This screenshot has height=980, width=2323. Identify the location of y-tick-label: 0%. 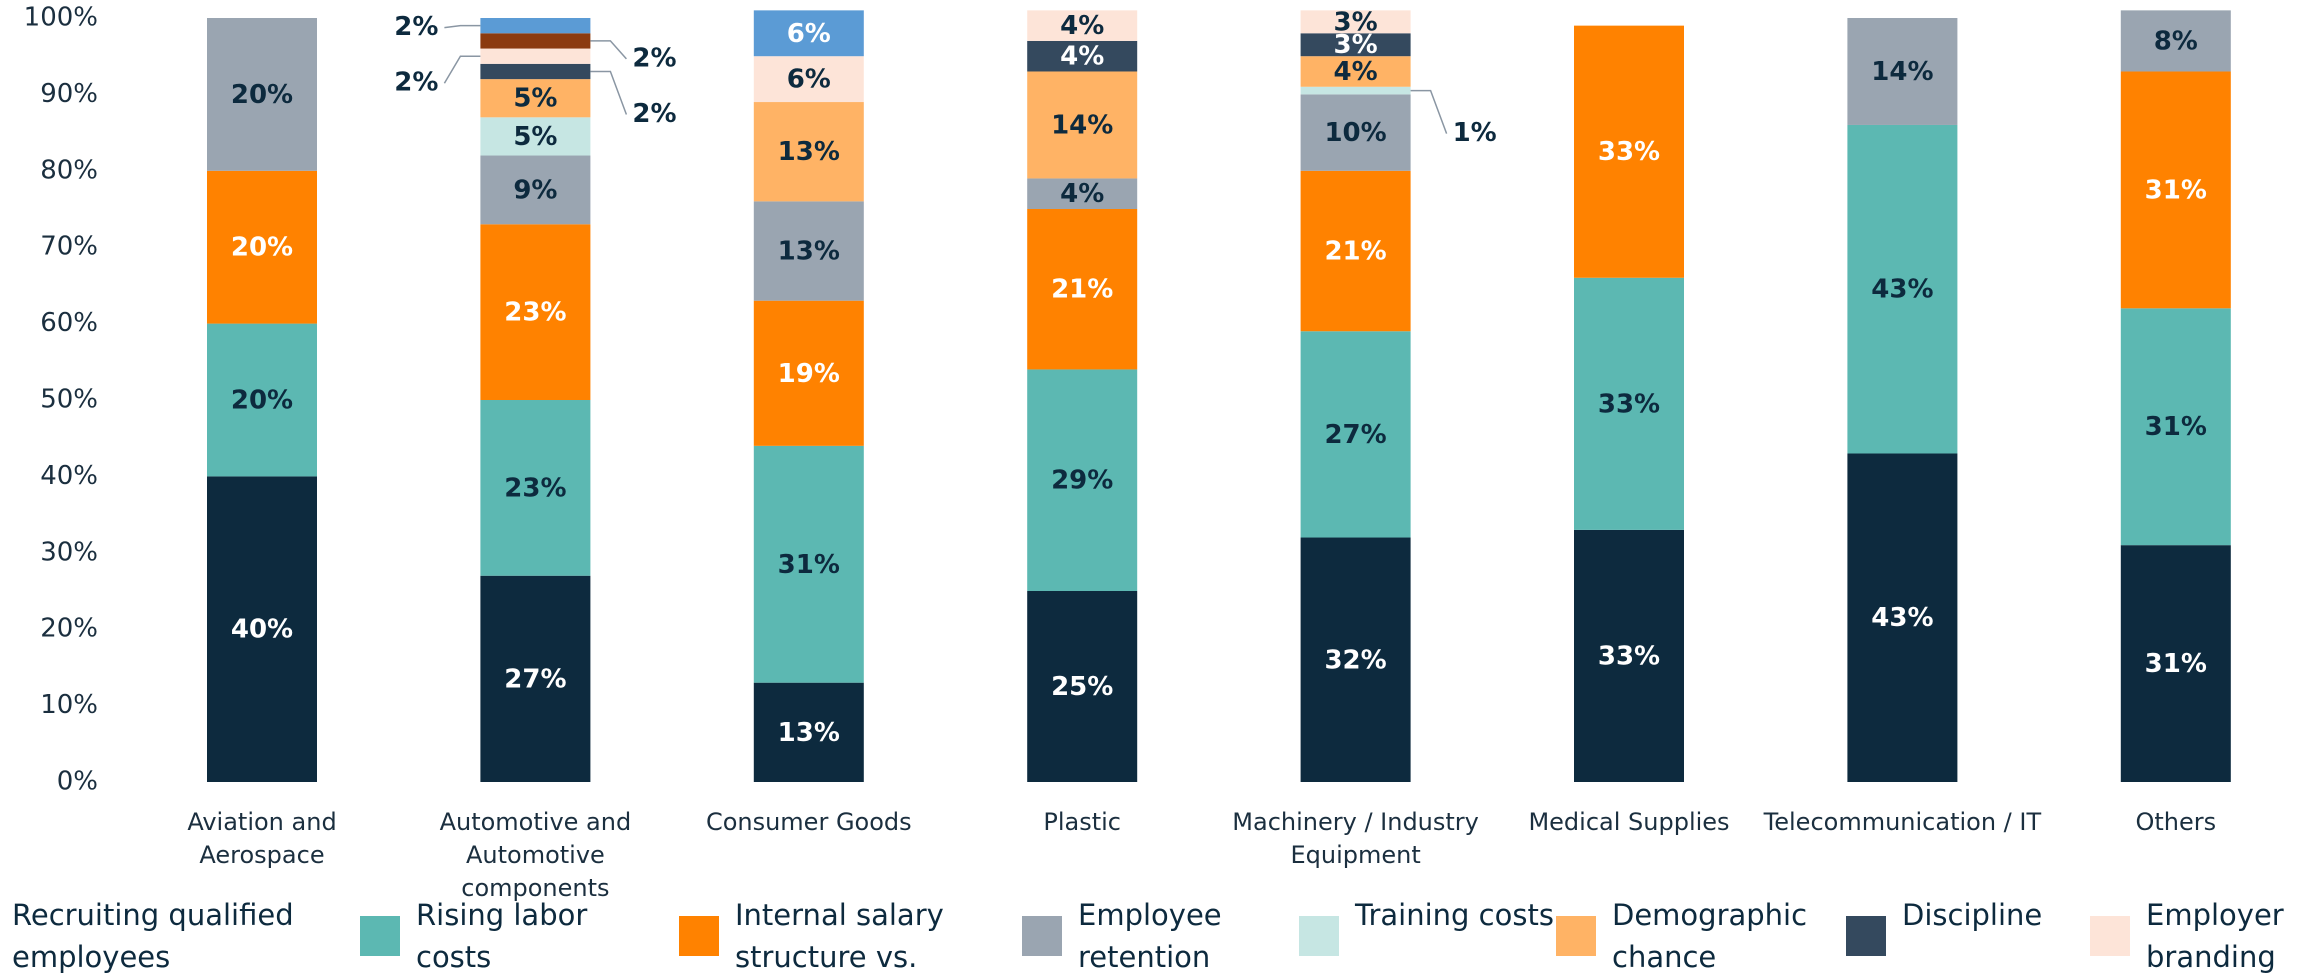
(77, 782).